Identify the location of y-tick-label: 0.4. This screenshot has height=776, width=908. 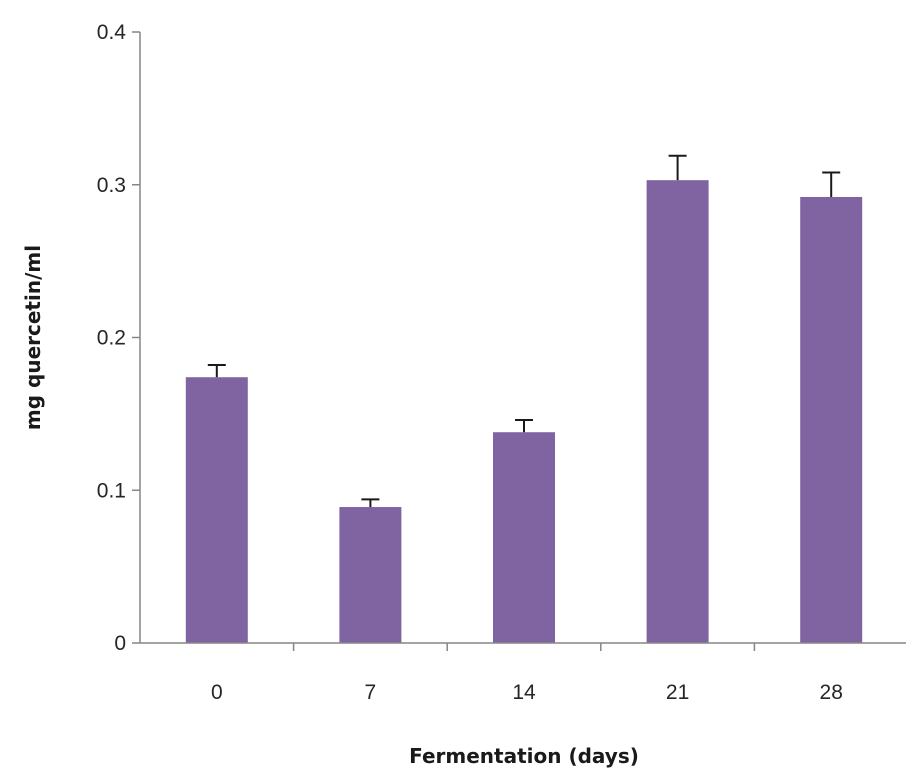
(112, 32).